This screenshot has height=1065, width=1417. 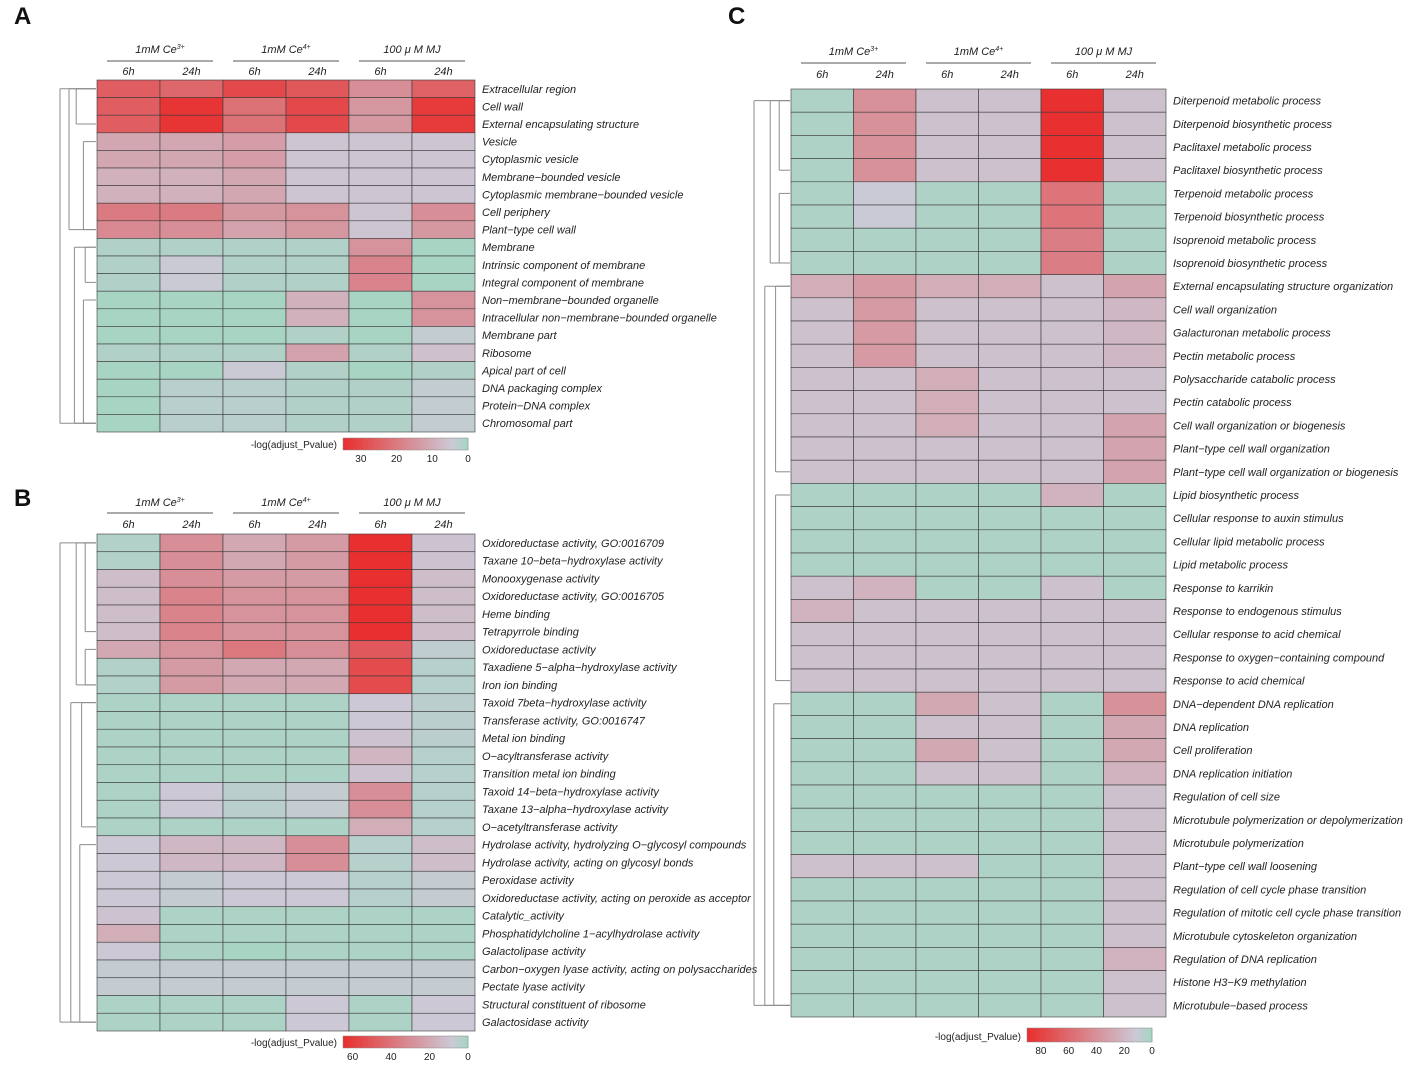 I want to click on row-label: Polysaccharide catabolic process, so click(x=1254, y=380).